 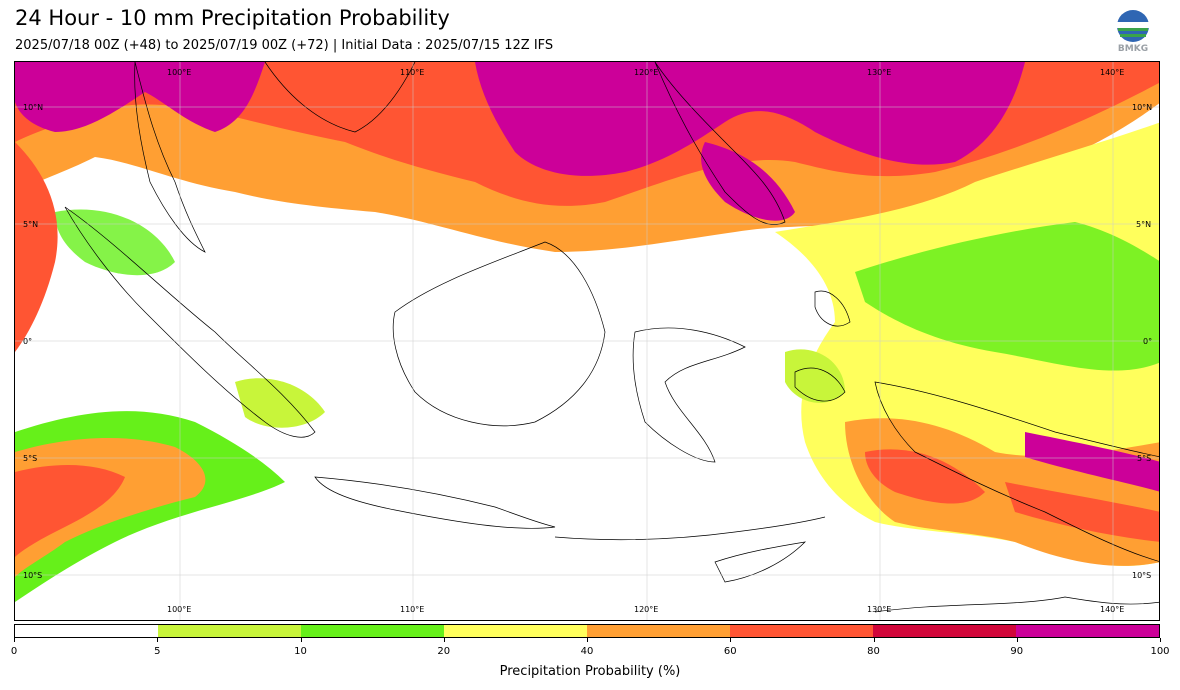 I want to click on borneo-outline, so click(x=499, y=334).